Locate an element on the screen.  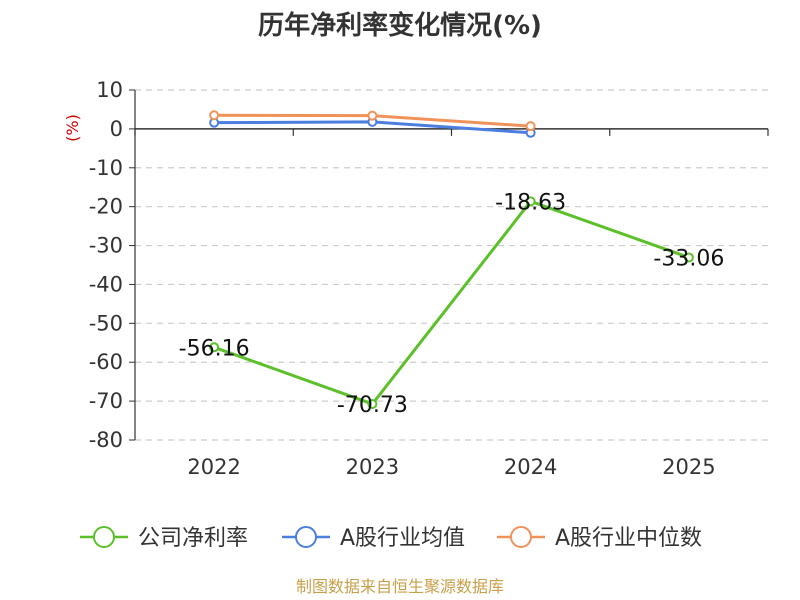
chart-title: 历年净利率变化情况(%) is located at coordinates (400, 25).